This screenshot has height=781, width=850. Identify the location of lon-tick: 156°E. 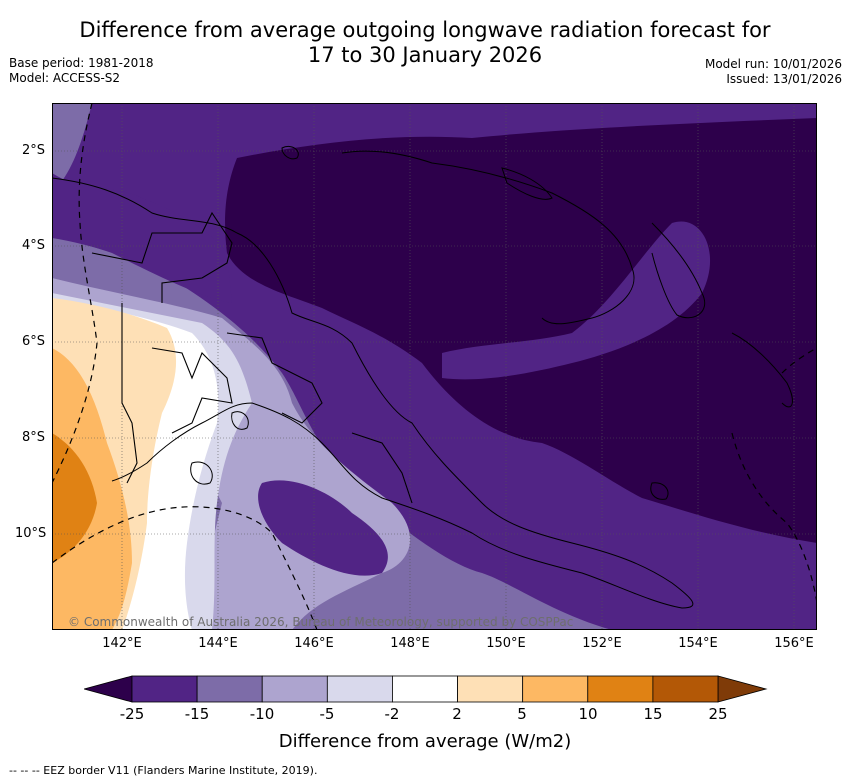
(794, 643).